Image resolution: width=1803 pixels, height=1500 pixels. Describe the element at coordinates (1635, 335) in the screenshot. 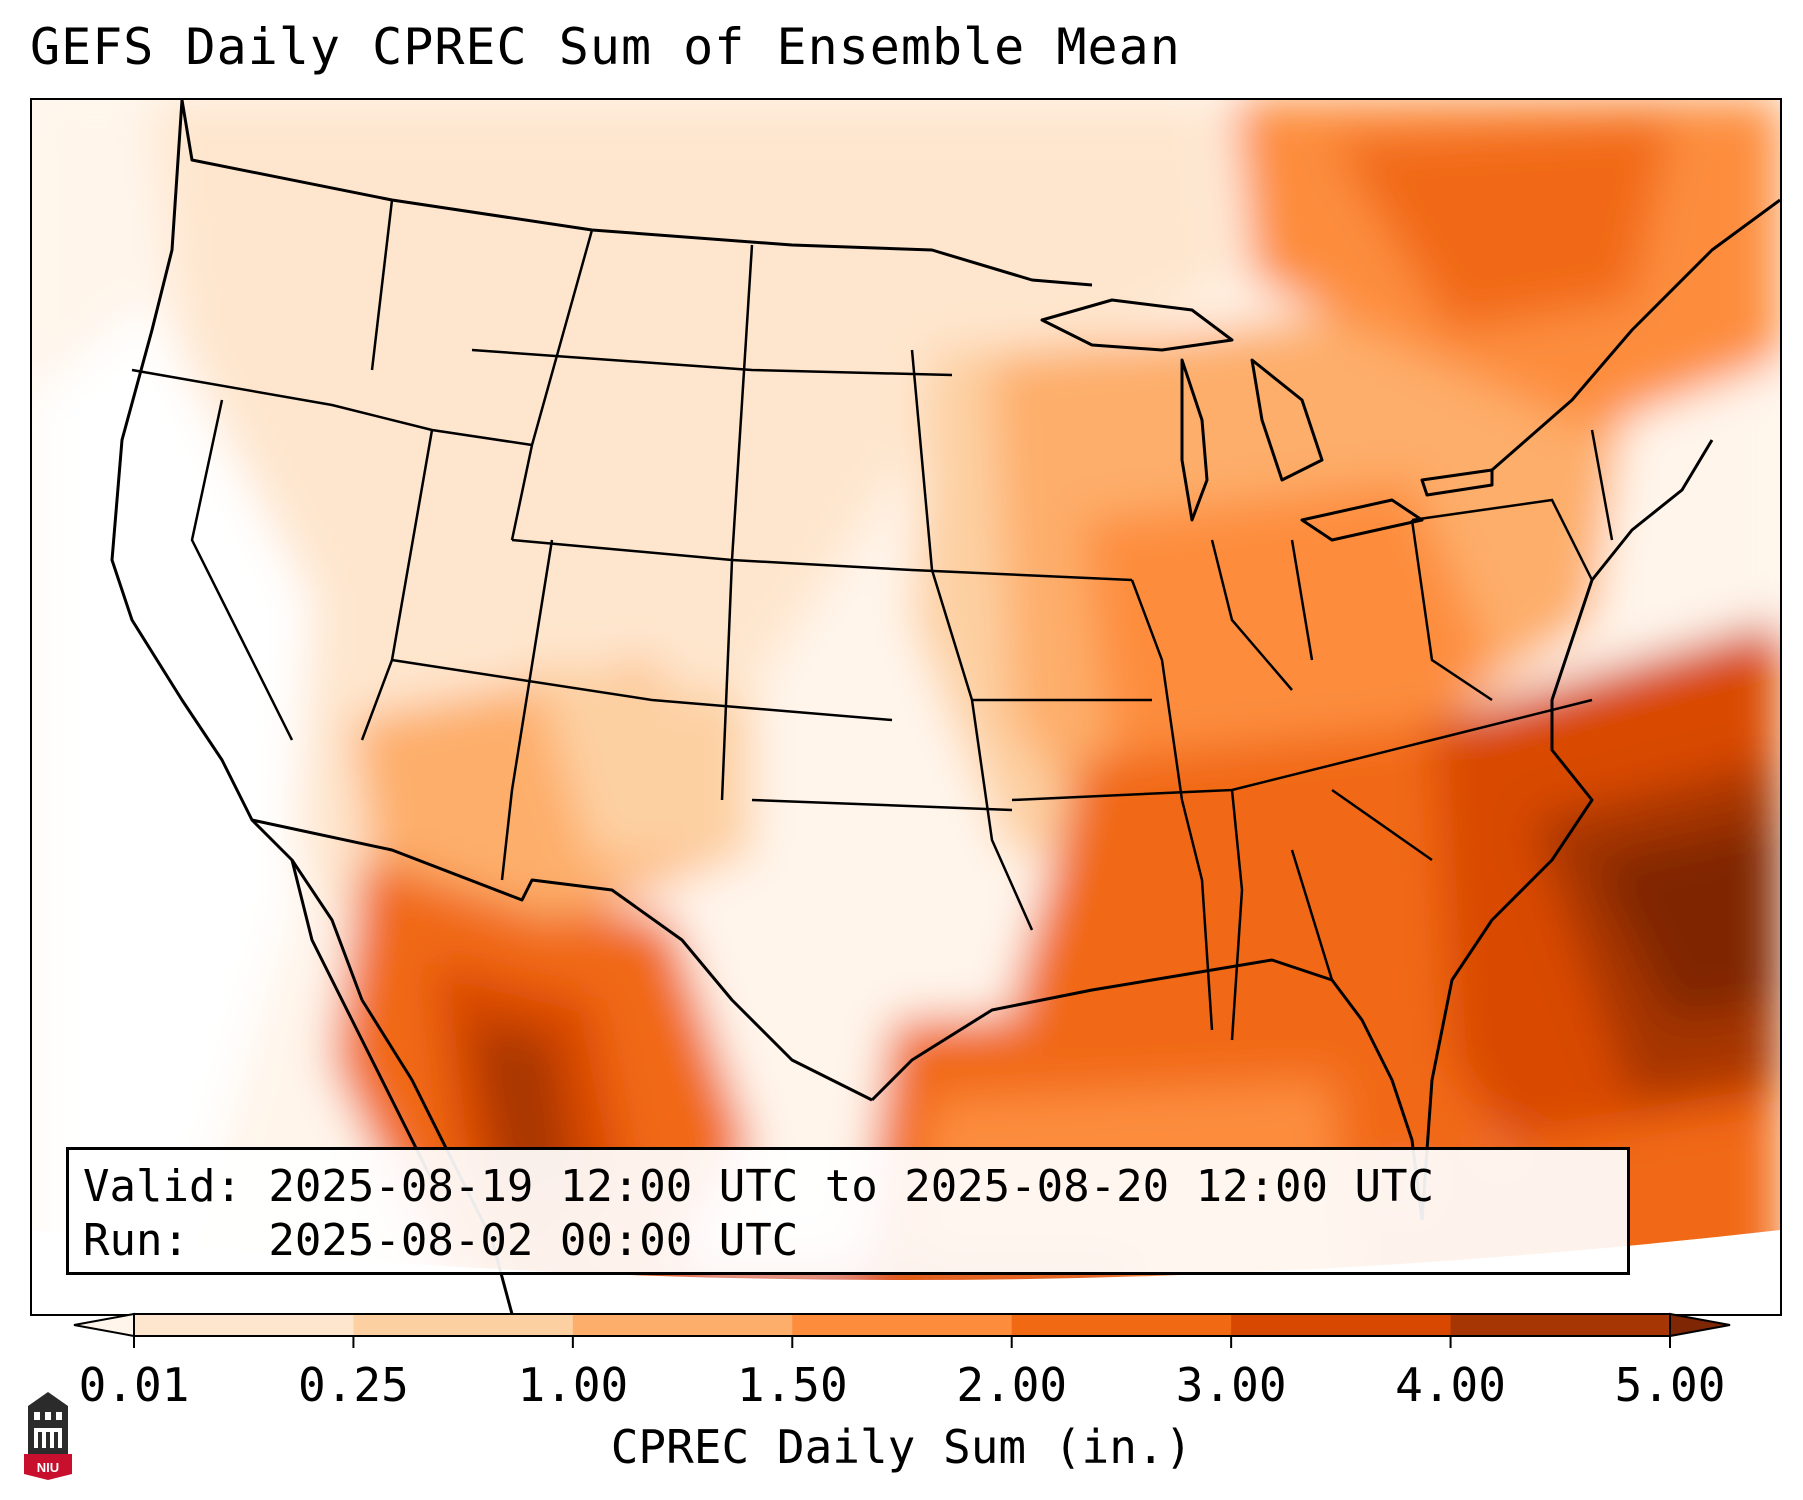

I see `st-lawrence` at that location.